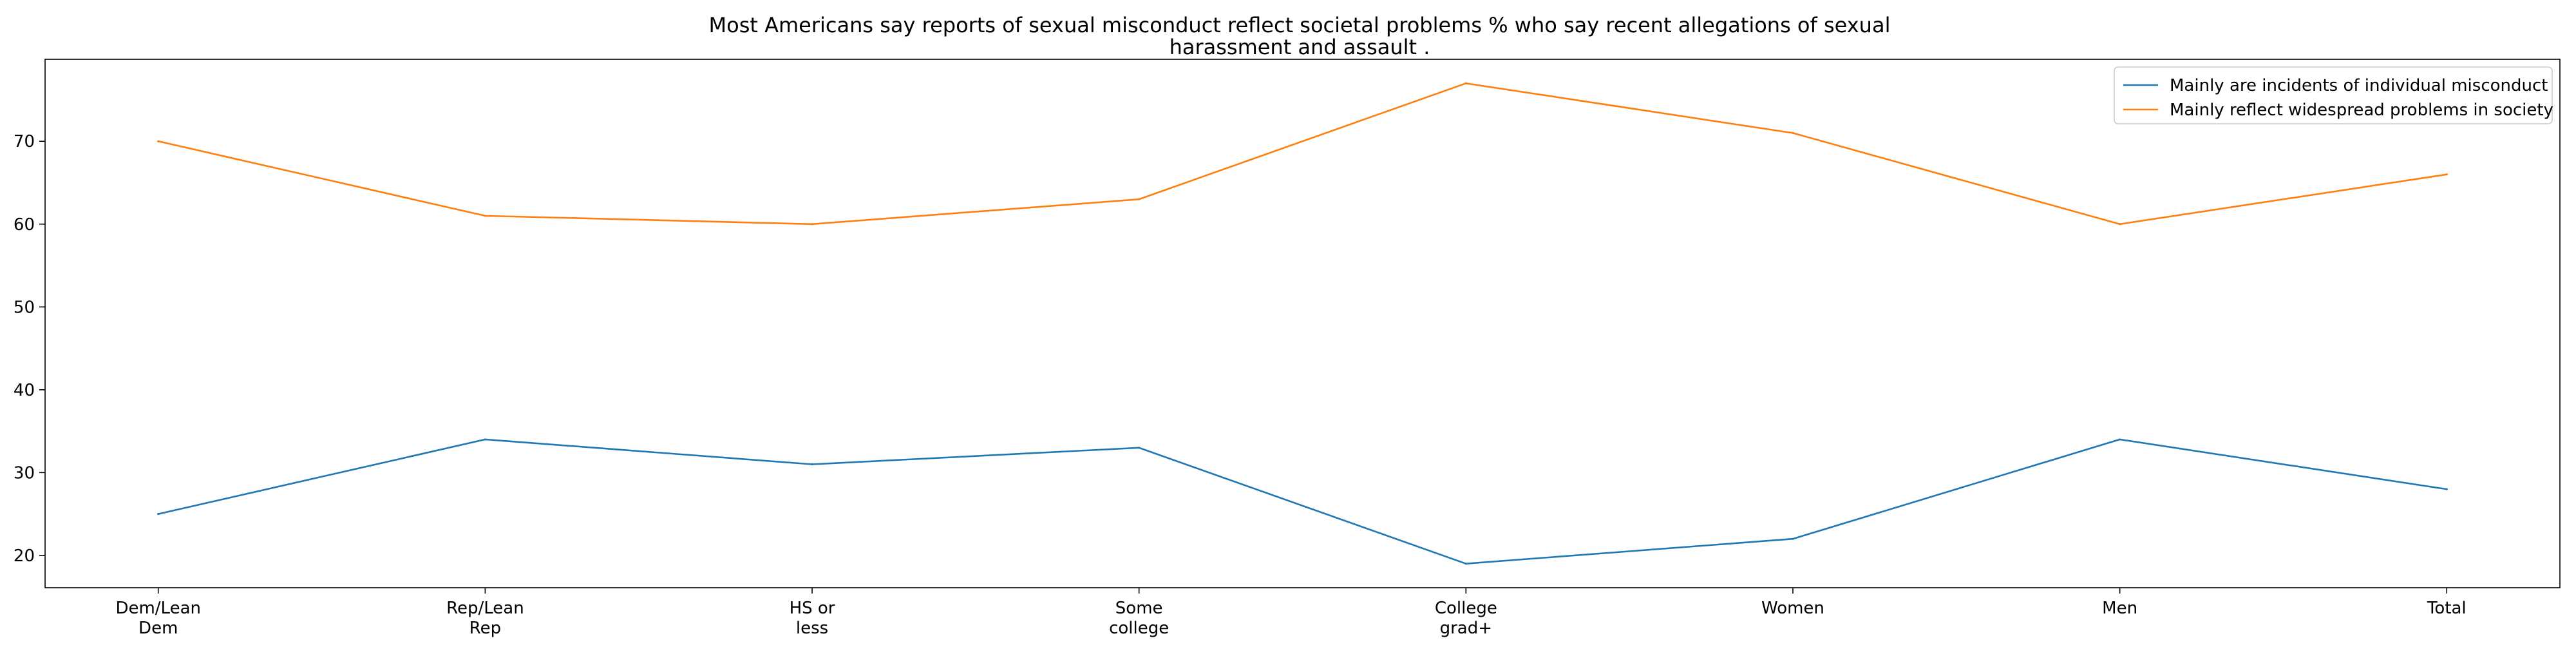  I want to click on x-tick-label: Dem/Lean Dem, so click(158, 618).